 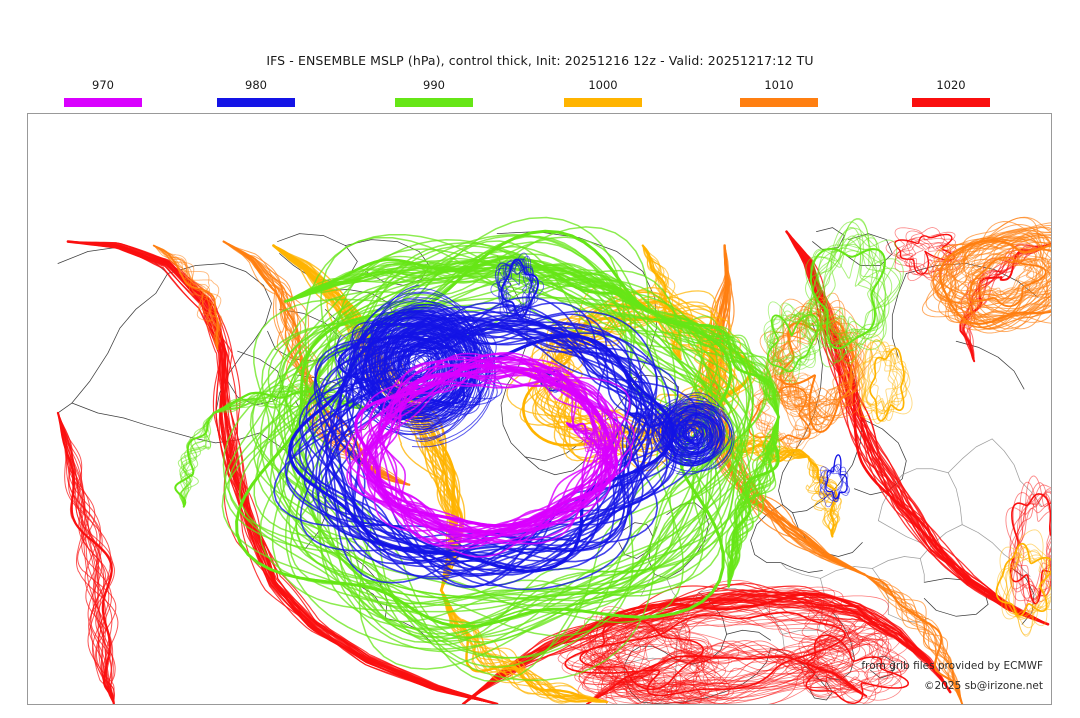 I want to click on contour-legend: 970 980 990 1000 1010 1020, so click(x=540, y=93).